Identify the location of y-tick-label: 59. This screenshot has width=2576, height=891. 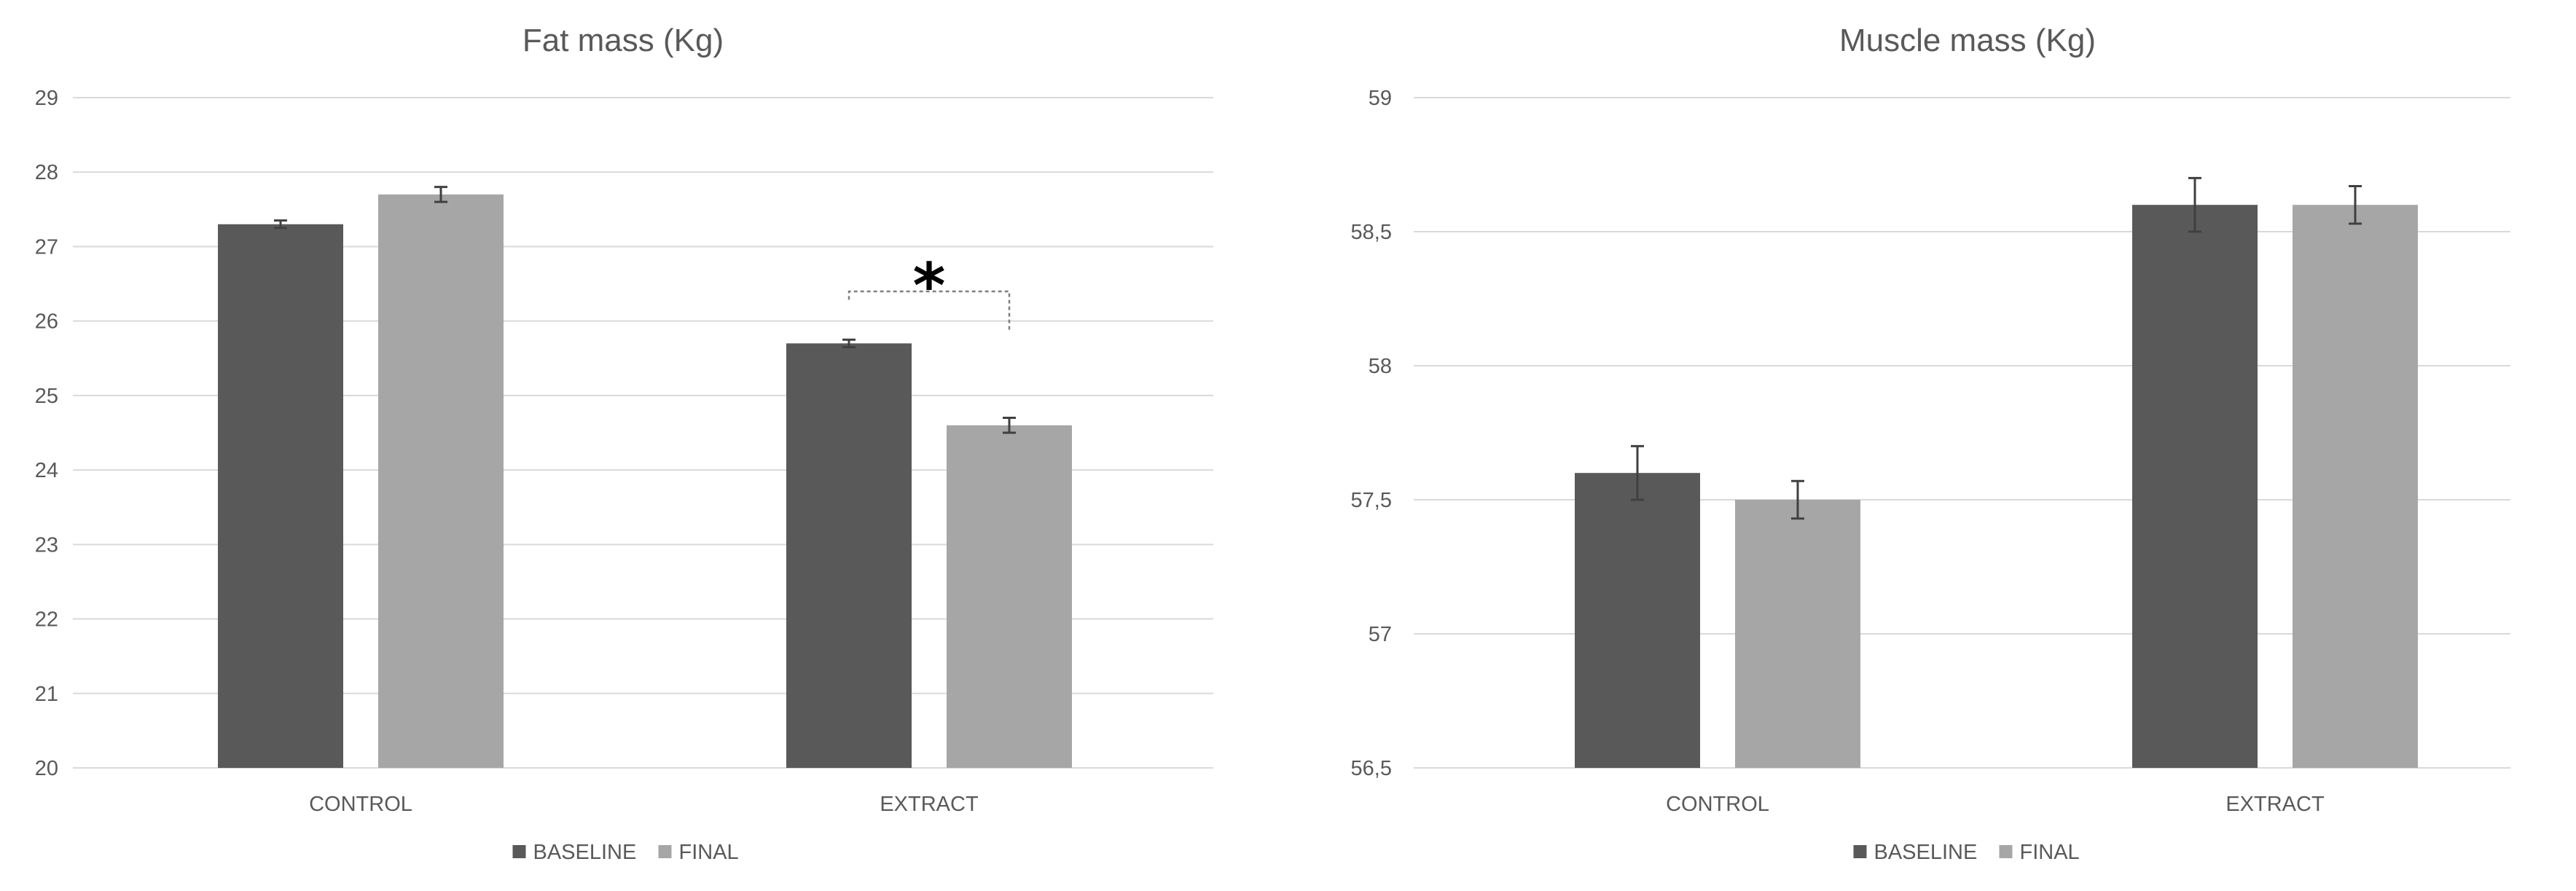
(1380, 98).